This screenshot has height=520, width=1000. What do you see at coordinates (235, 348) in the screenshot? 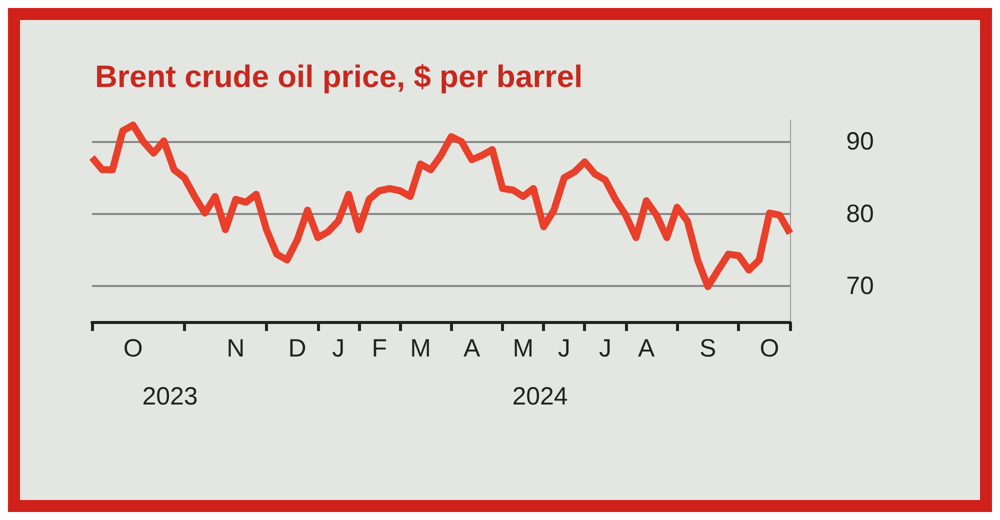
I see `x-tick-label: N` at bounding box center [235, 348].